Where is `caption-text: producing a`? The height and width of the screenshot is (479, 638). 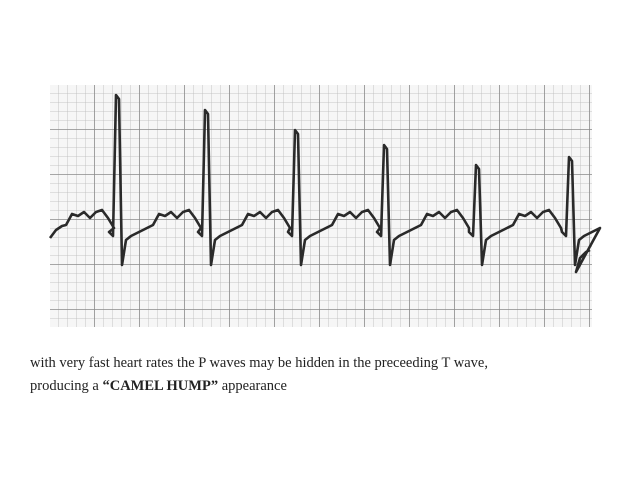 caption-text: producing a is located at coordinates (66, 386).